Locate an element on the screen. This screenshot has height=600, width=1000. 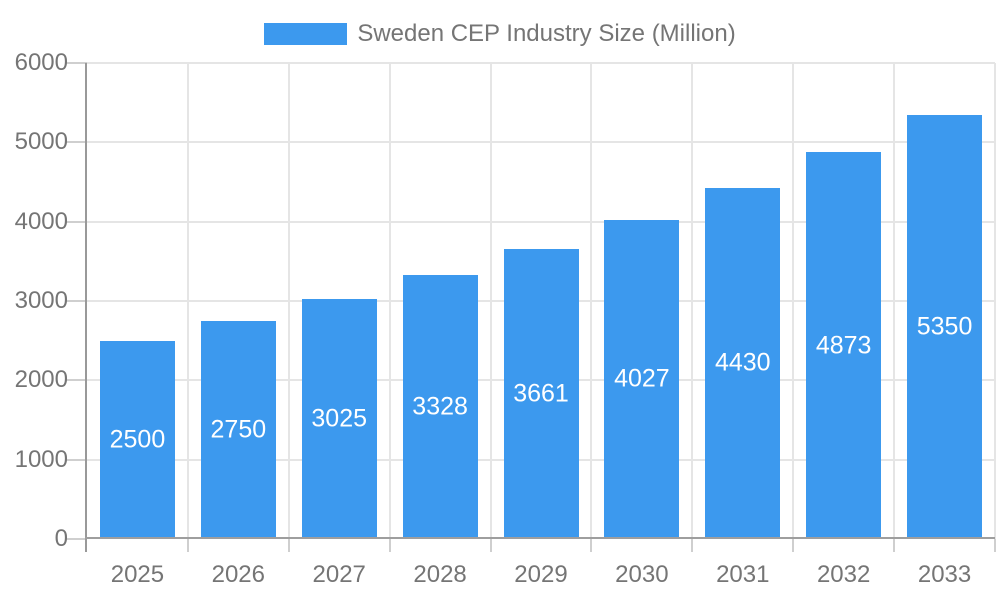
bar-2027 is located at coordinates (339, 419).